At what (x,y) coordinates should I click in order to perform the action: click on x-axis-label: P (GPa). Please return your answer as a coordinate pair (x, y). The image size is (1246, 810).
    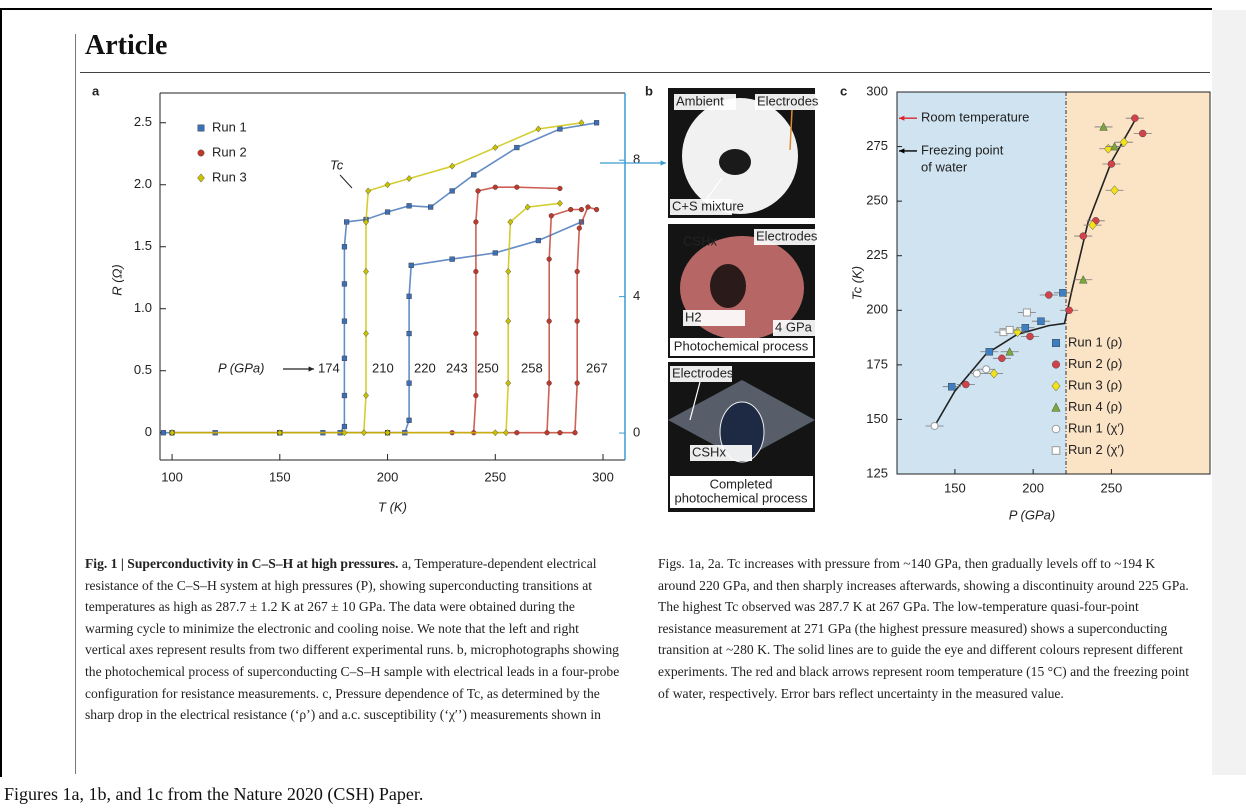
    Looking at the image, I should click on (1032, 514).